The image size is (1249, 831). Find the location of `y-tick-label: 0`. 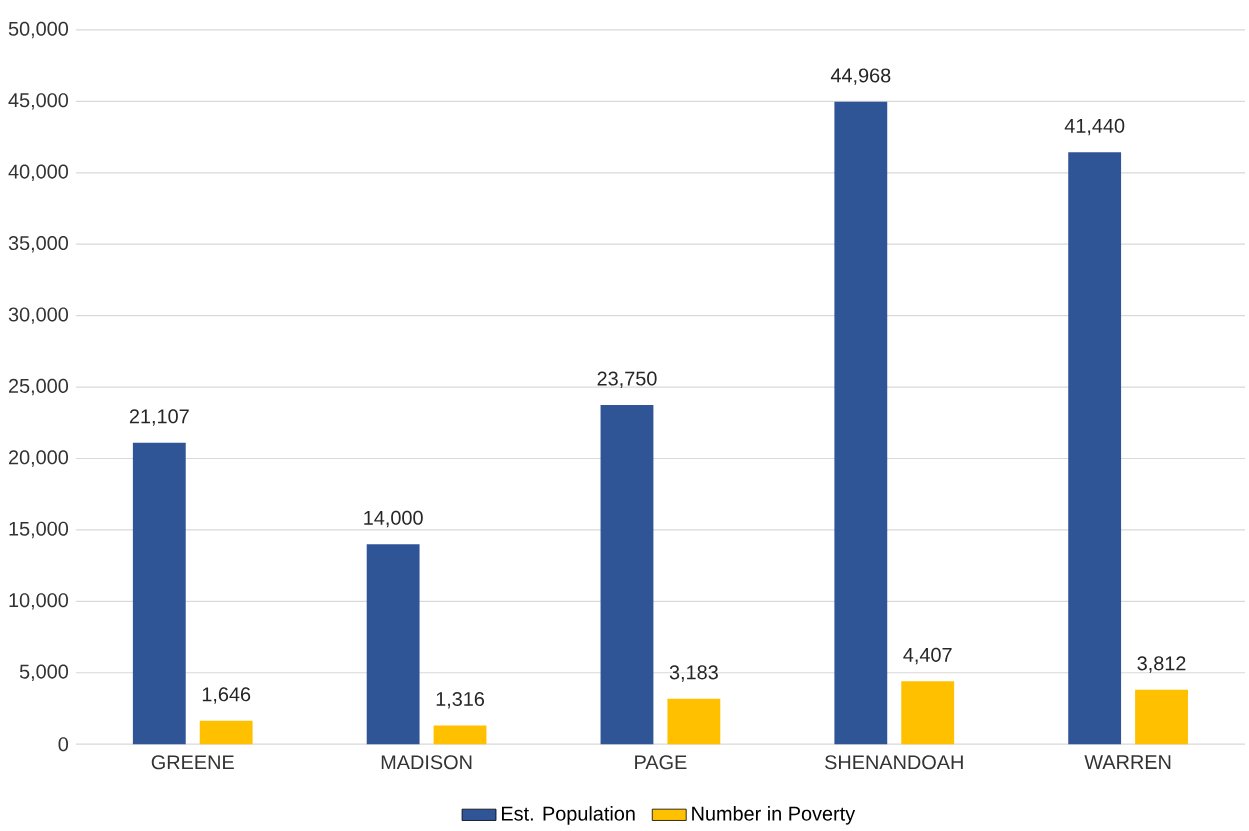

y-tick-label: 0 is located at coordinates (63, 744).